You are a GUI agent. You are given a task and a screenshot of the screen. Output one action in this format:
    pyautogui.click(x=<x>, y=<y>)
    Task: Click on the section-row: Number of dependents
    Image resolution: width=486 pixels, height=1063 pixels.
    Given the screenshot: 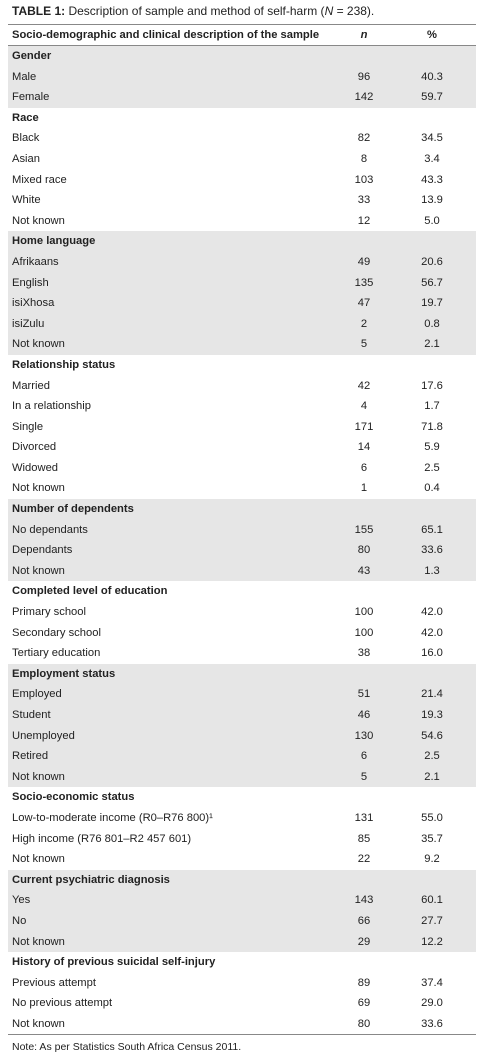 What is the action you would take?
    pyautogui.click(x=242, y=509)
    